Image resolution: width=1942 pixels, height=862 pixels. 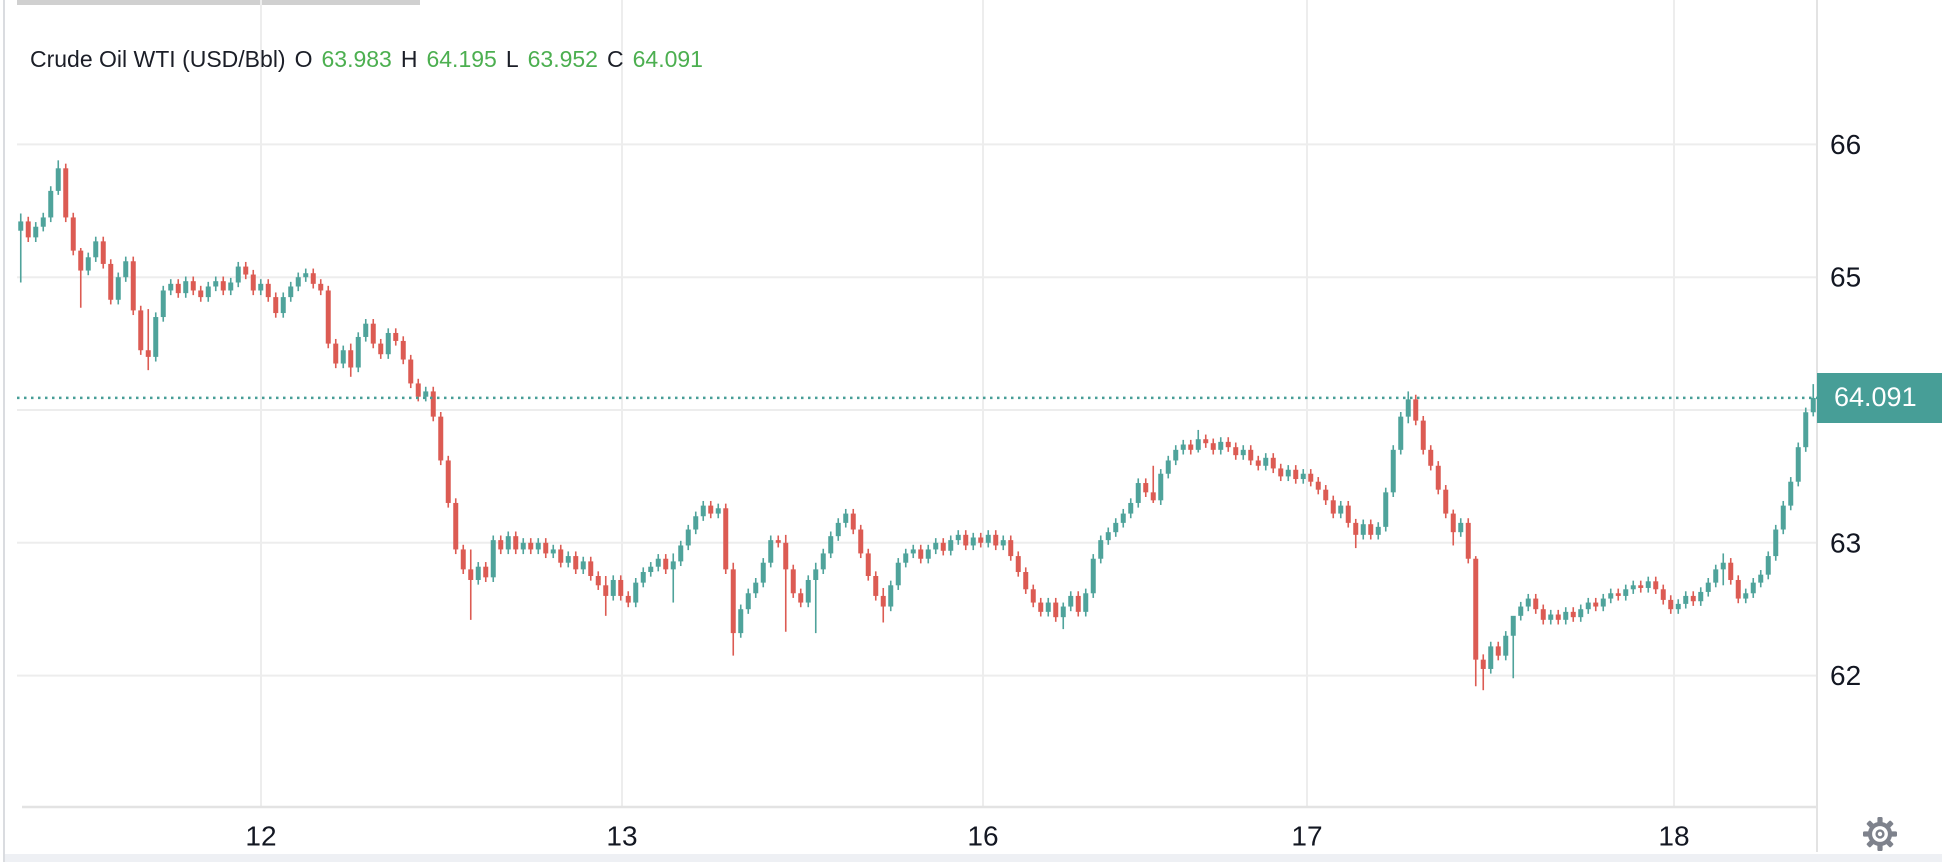 I want to click on low-value: 63.952, so click(x=562, y=59).